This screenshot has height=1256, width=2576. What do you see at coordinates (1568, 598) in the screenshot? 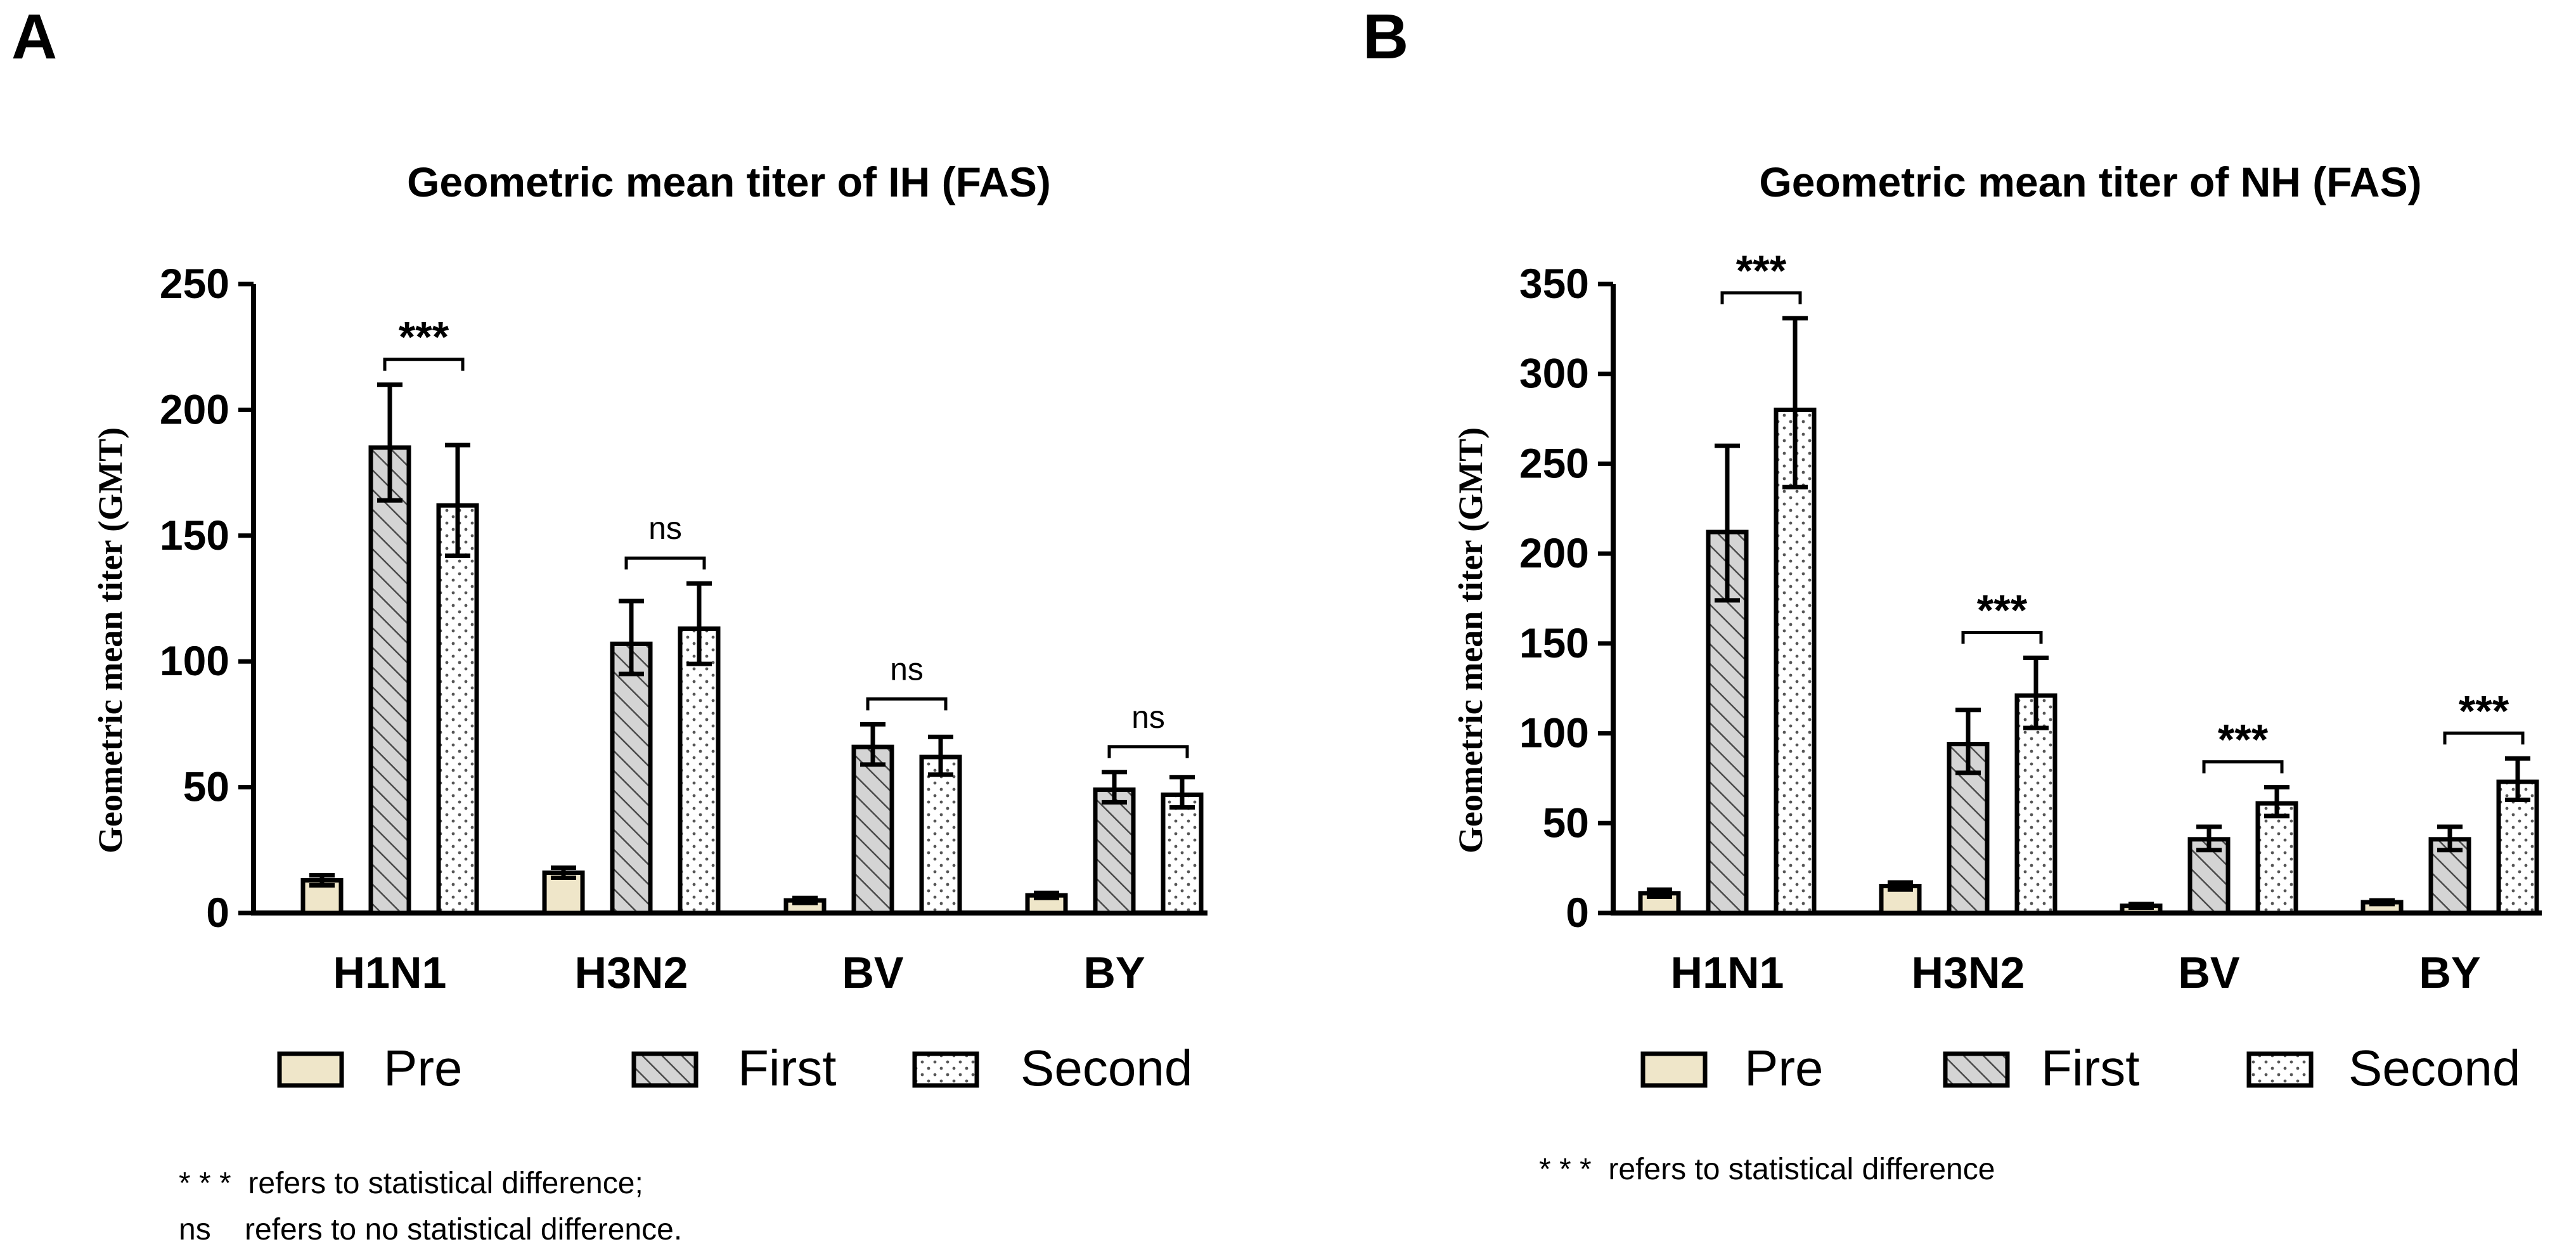
I see `y-axis: 0 50 100 150 200 250 300 350` at bounding box center [1568, 598].